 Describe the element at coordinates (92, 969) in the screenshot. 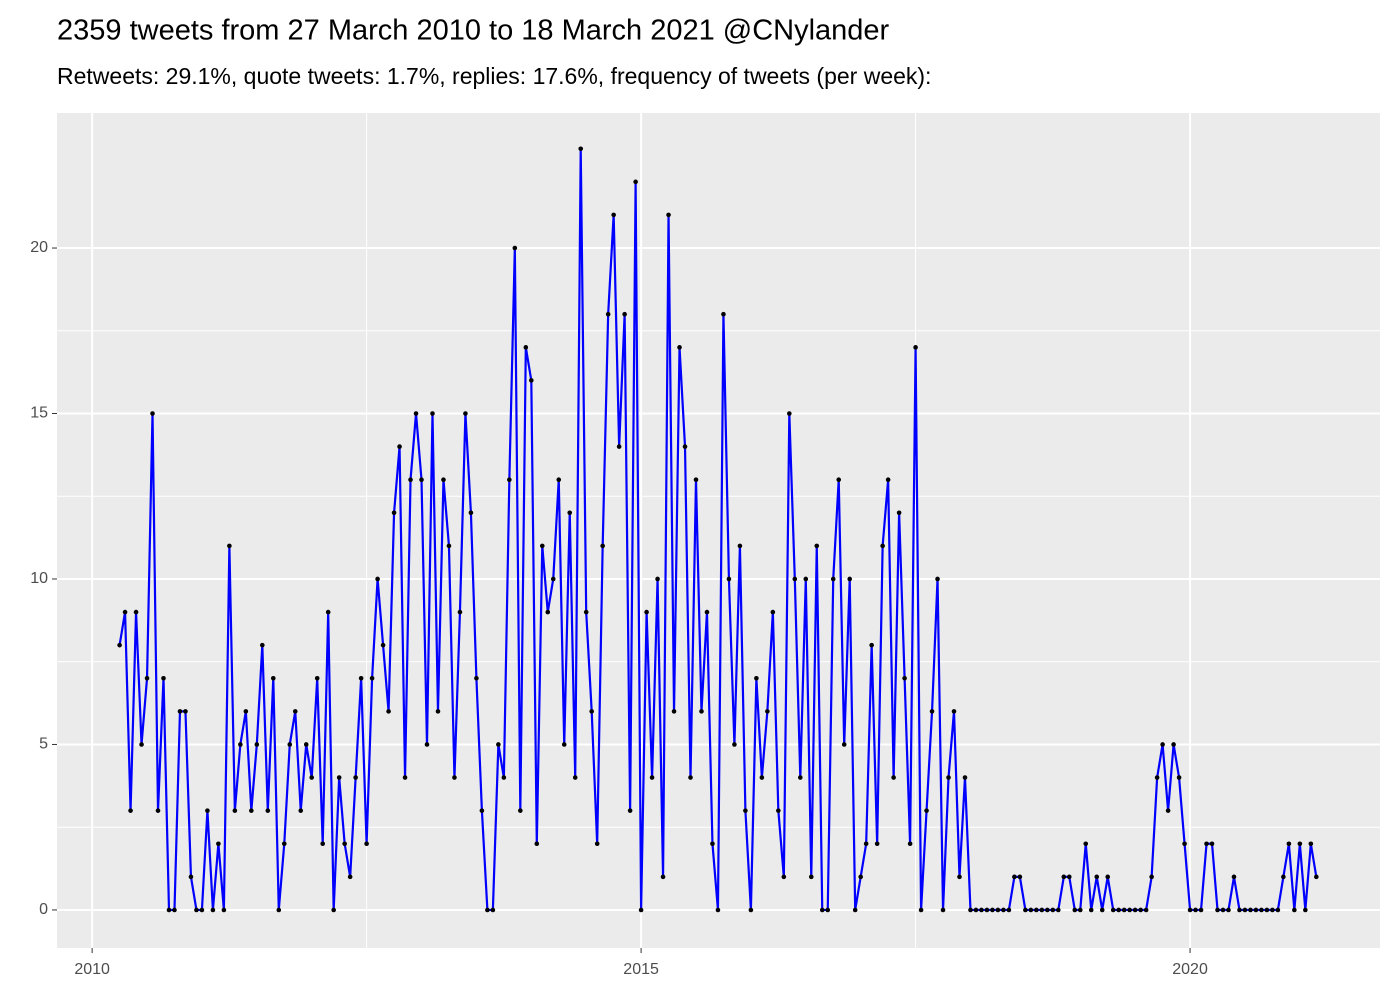

I see `x-tick-label: 2010` at that location.